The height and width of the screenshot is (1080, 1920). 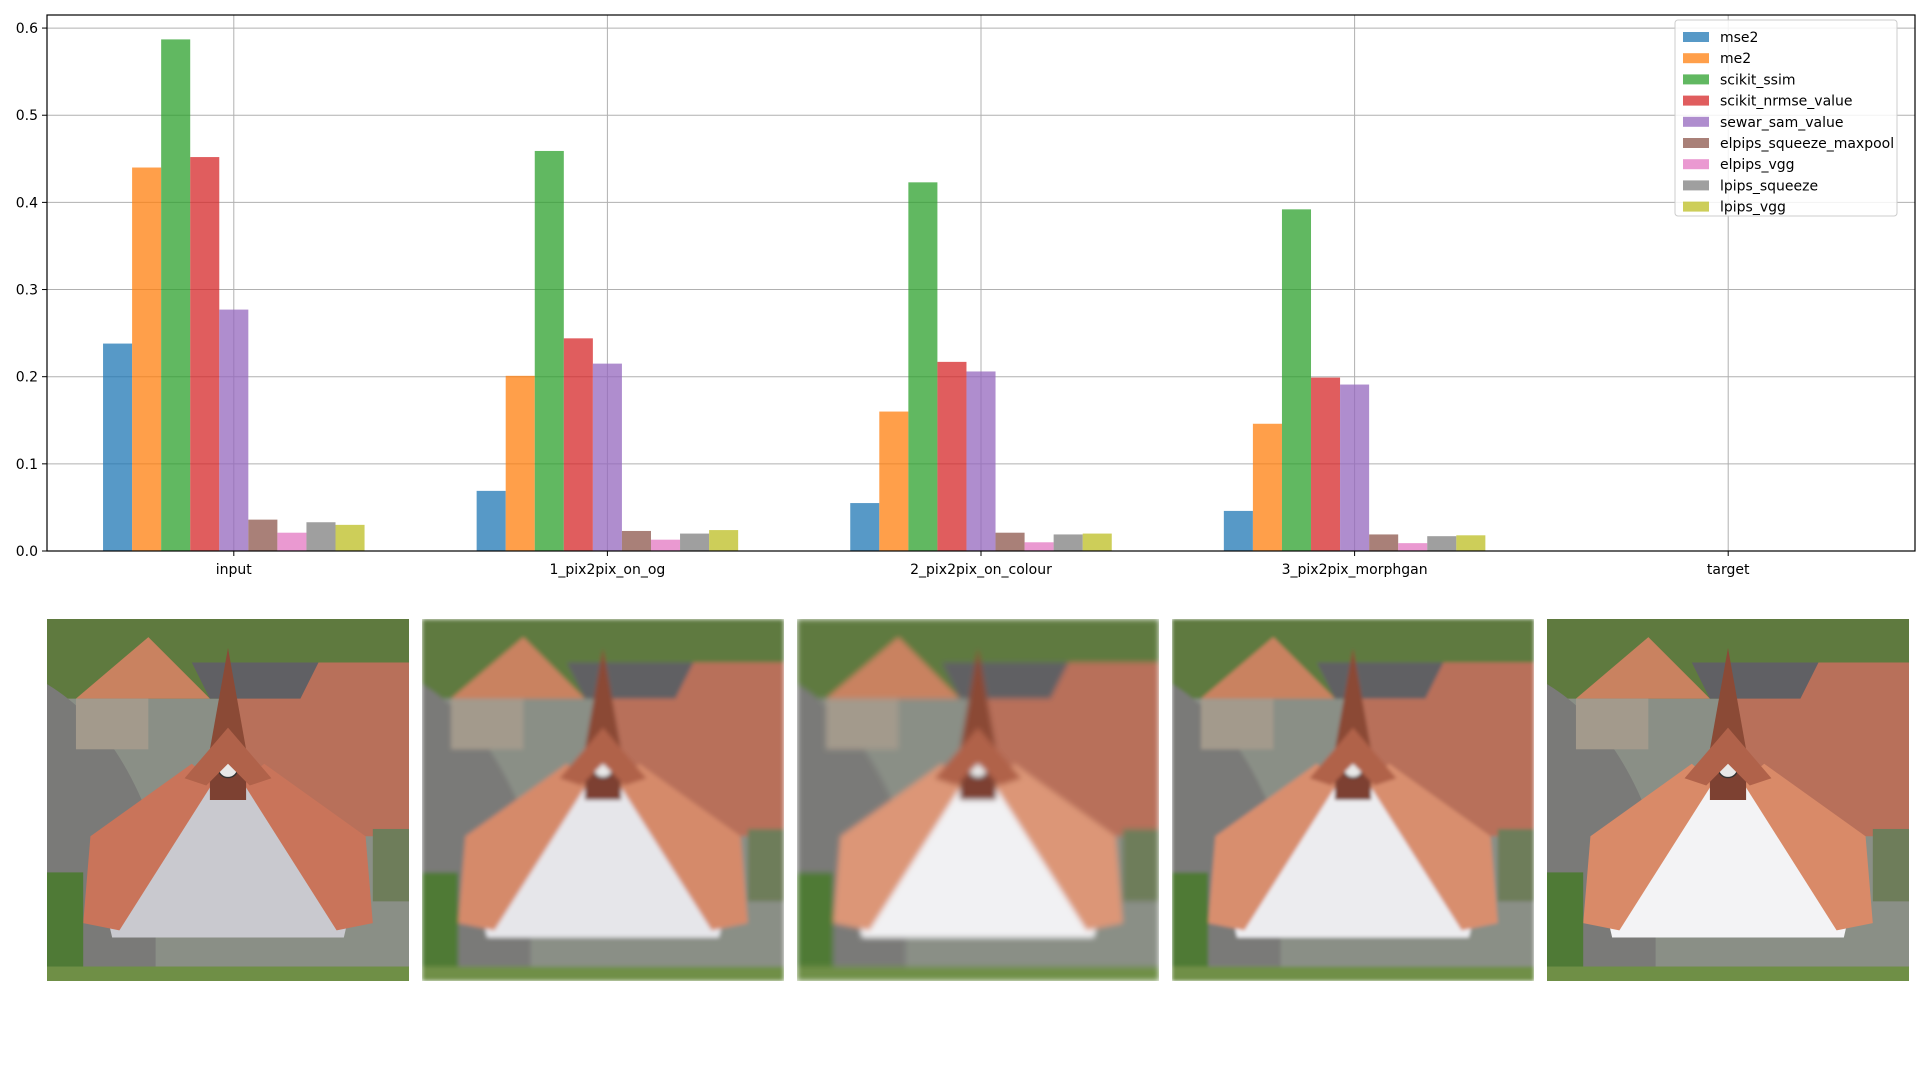 What do you see at coordinates (1807, 144) in the screenshot?
I see `legend-label-elpips_squeeze_maxpool: elpips_squeeze_maxpool` at bounding box center [1807, 144].